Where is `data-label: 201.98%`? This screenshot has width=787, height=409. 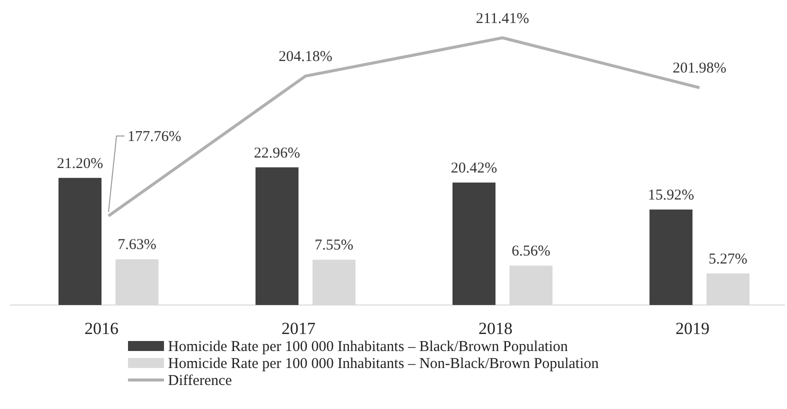
data-label: 201.98% is located at coordinates (699, 68).